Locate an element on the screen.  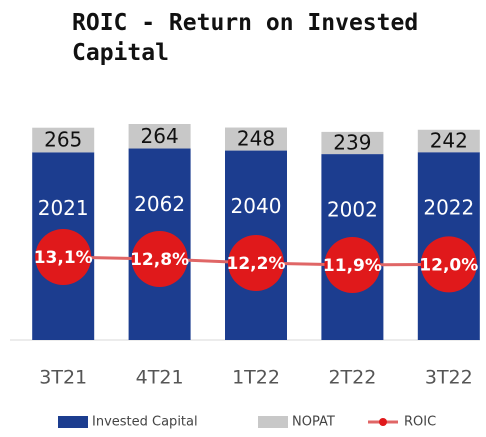
value-label: 242 is located at coordinates (449, 140).